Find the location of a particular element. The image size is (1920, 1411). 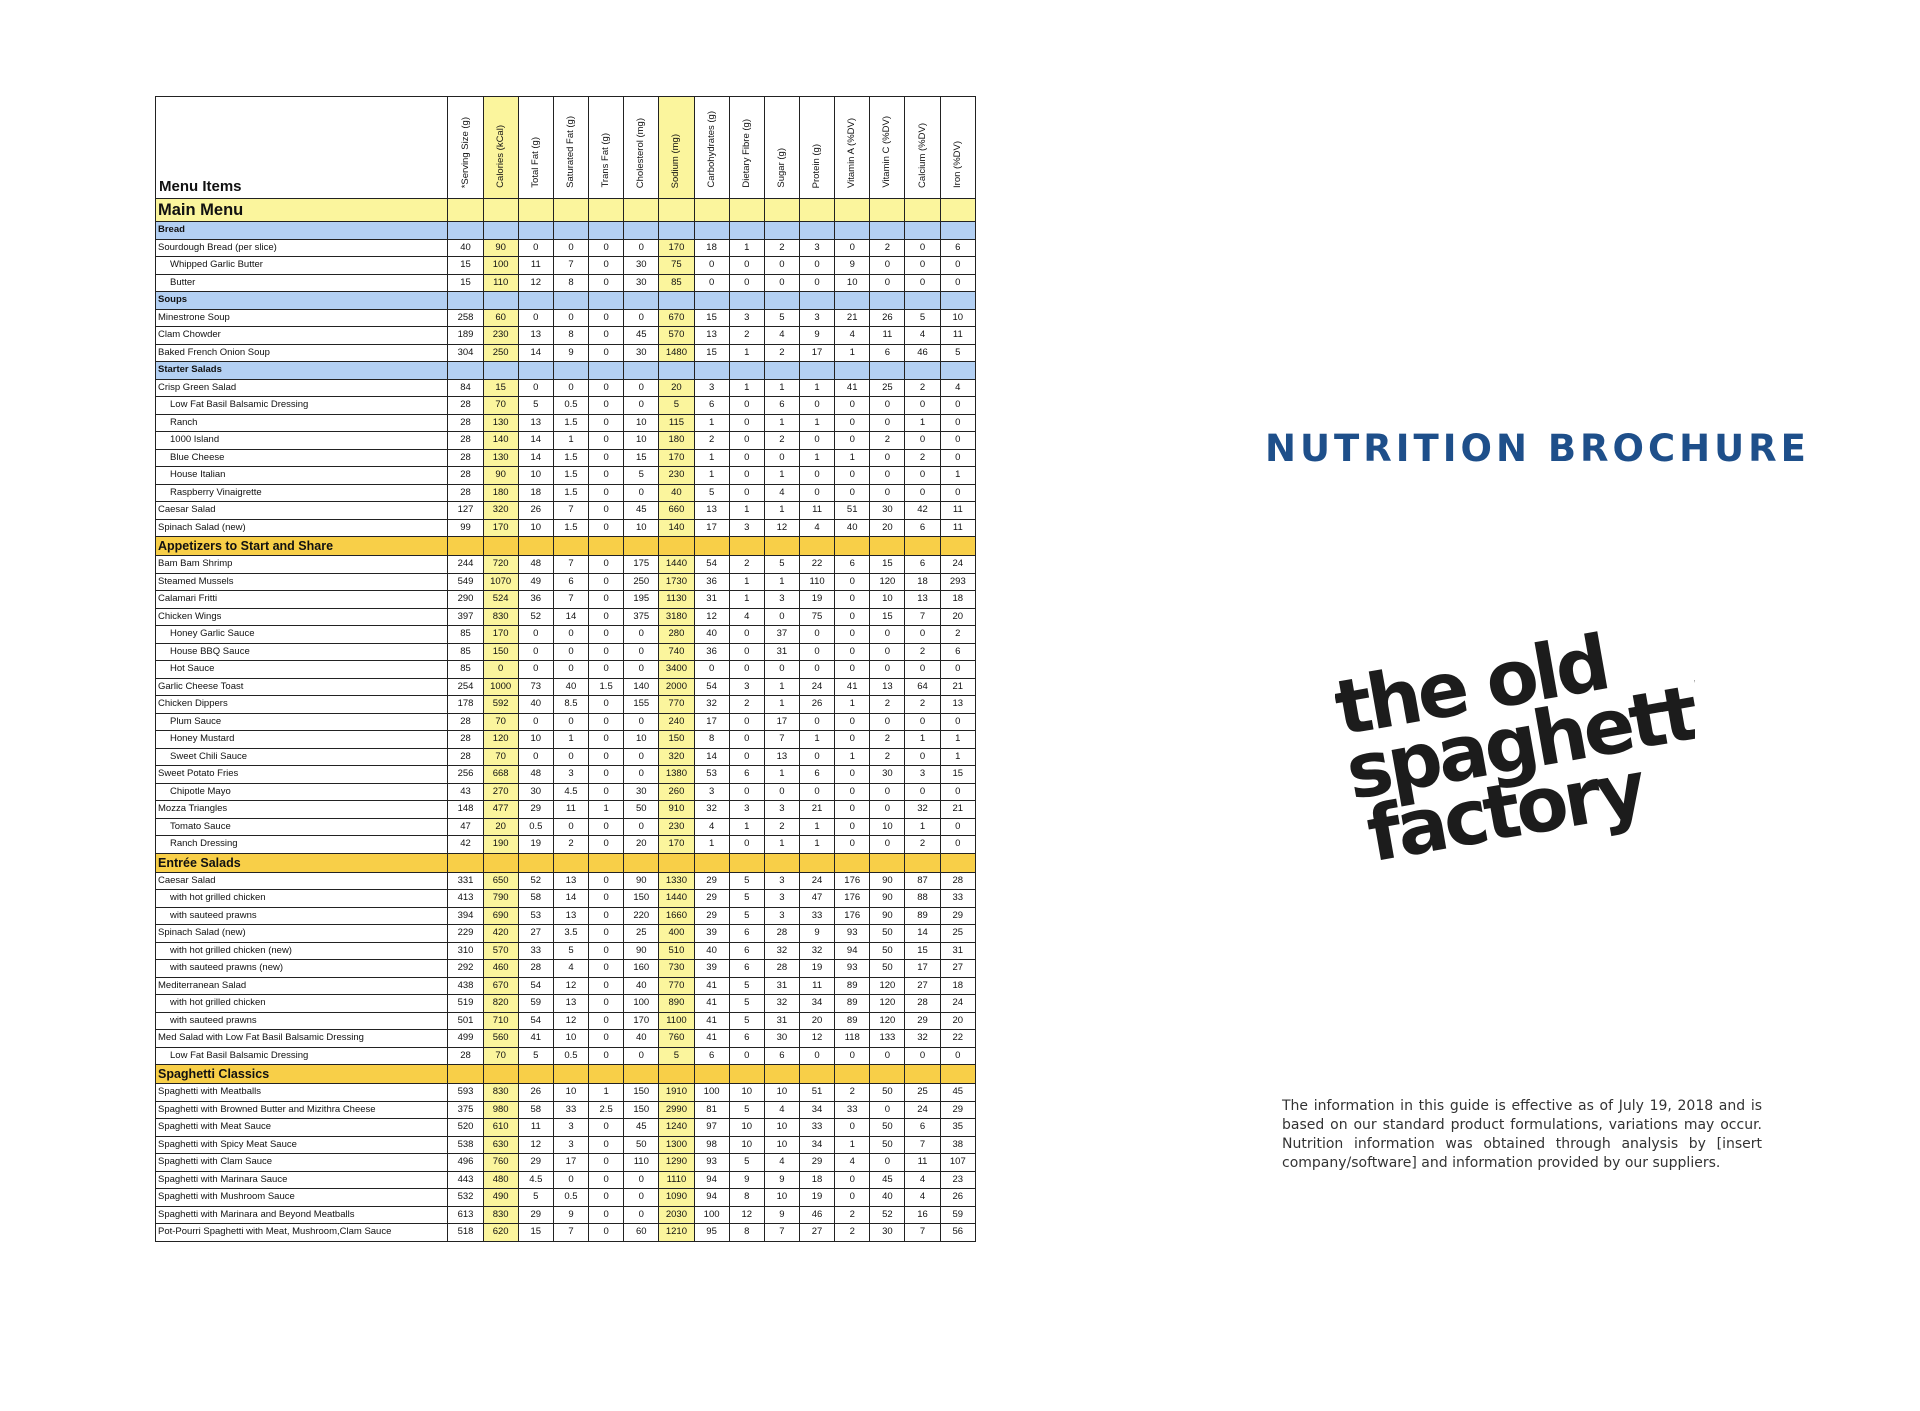

menu-item-name: Steamed Mussels is located at coordinates (301, 581).